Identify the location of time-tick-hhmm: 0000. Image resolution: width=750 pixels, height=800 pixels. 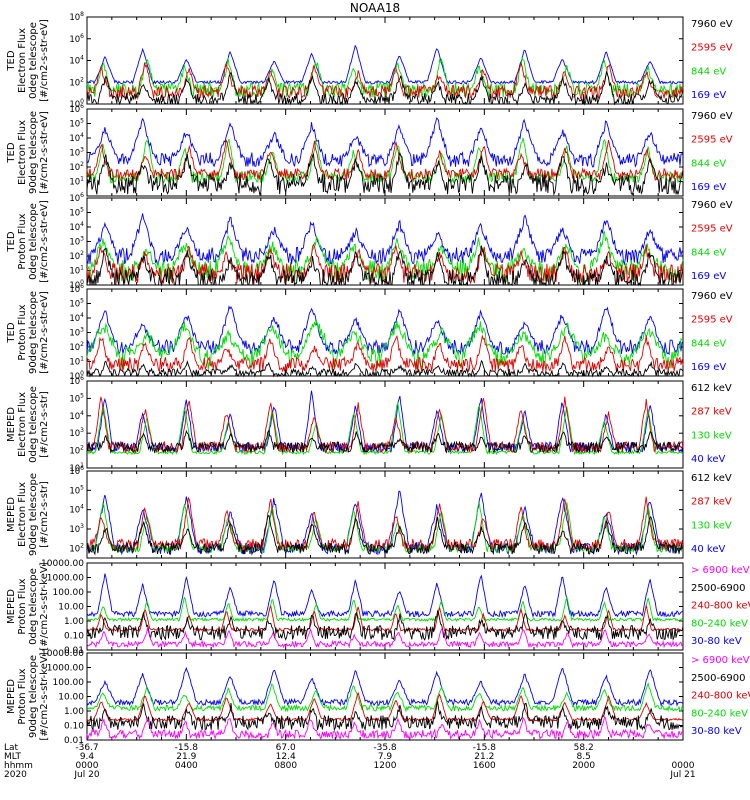
(87, 766).